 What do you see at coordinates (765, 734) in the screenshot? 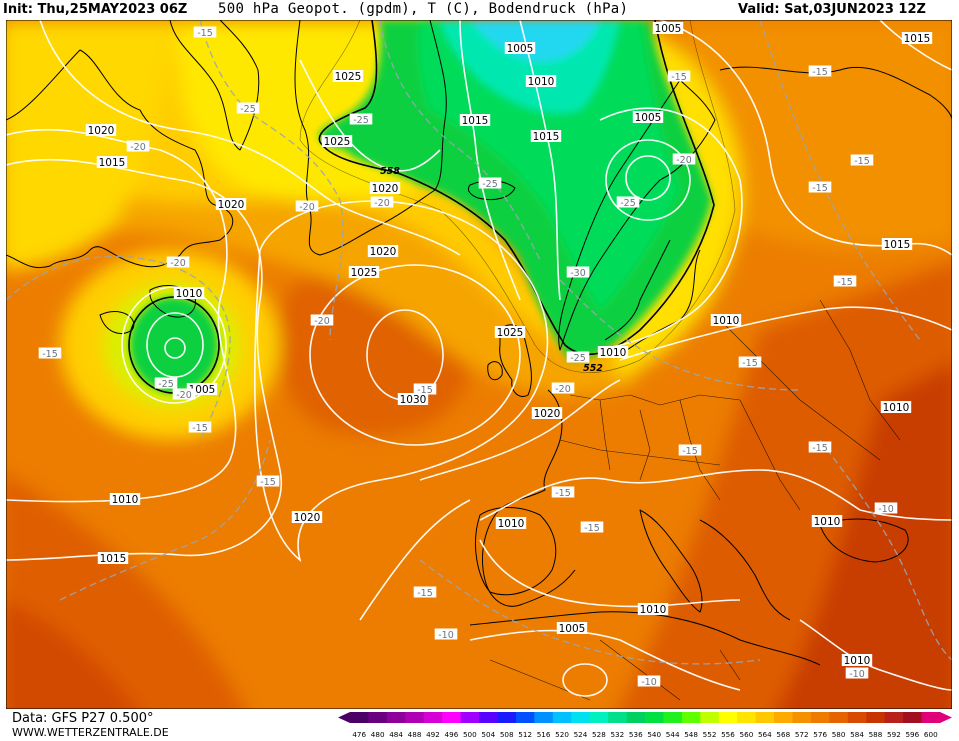
I see `legend-tick-label: 564` at bounding box center [765, 734].